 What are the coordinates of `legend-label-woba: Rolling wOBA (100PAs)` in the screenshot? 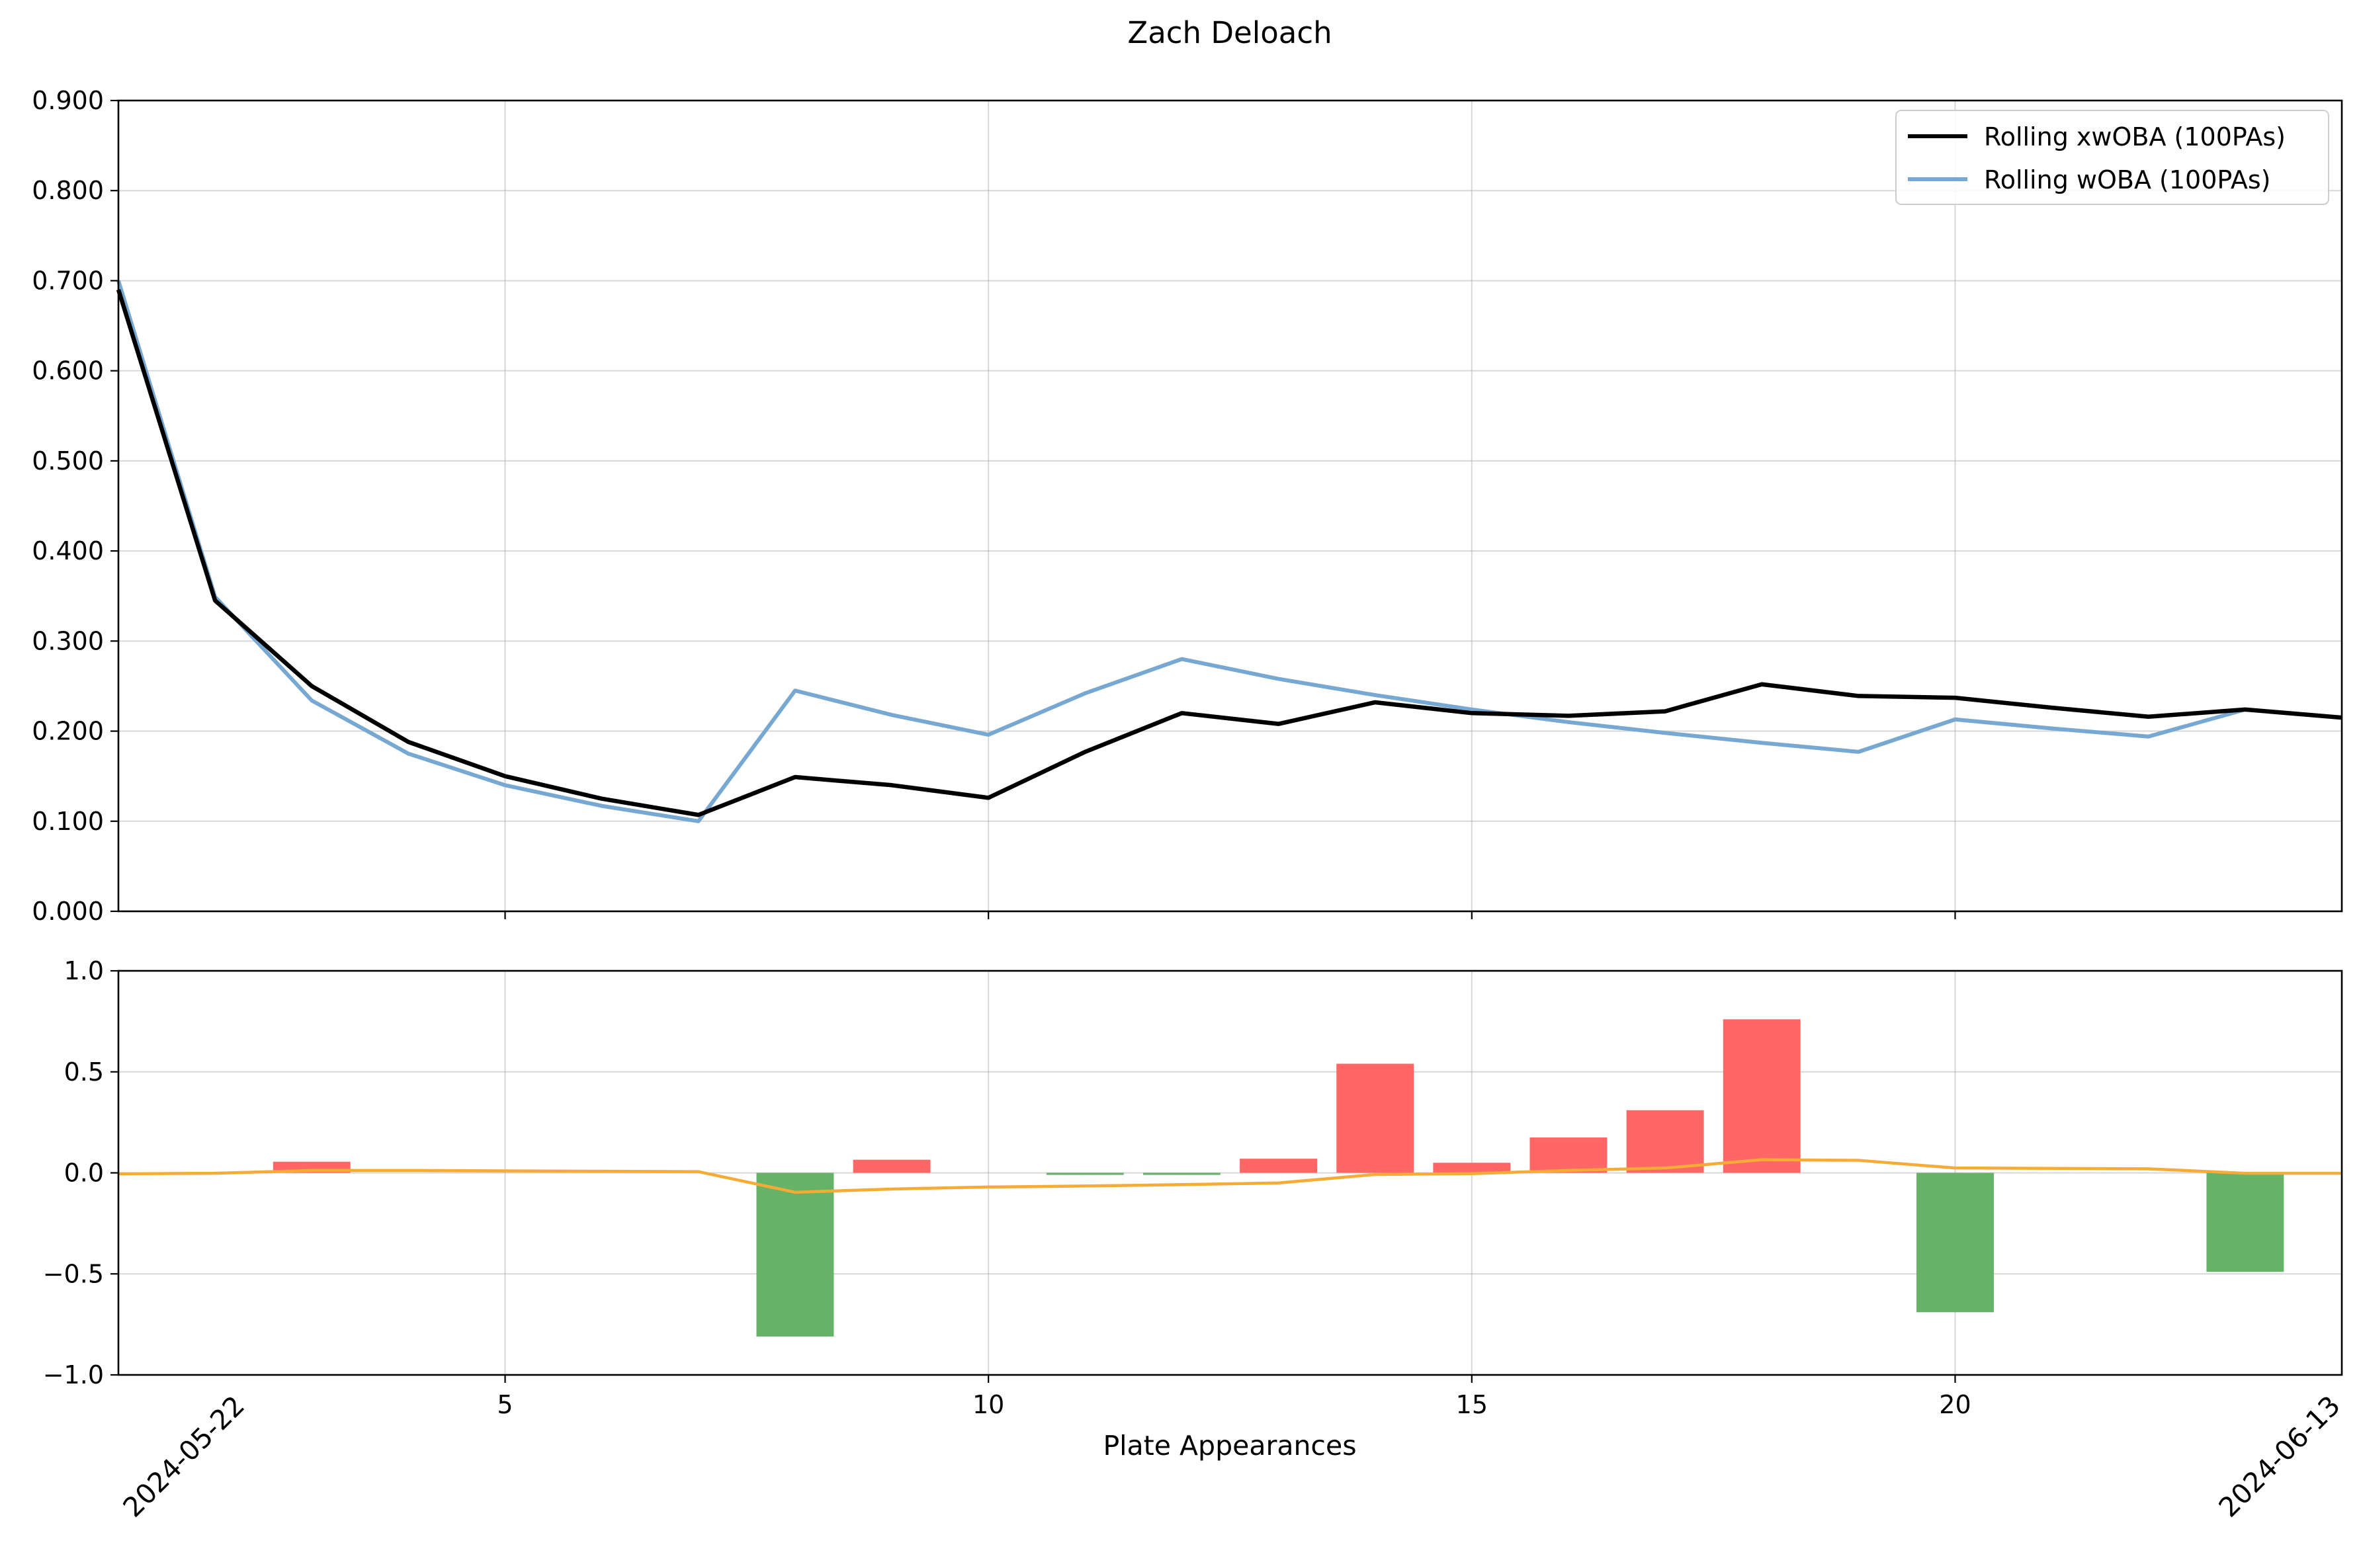 It's located at (2127, 179).